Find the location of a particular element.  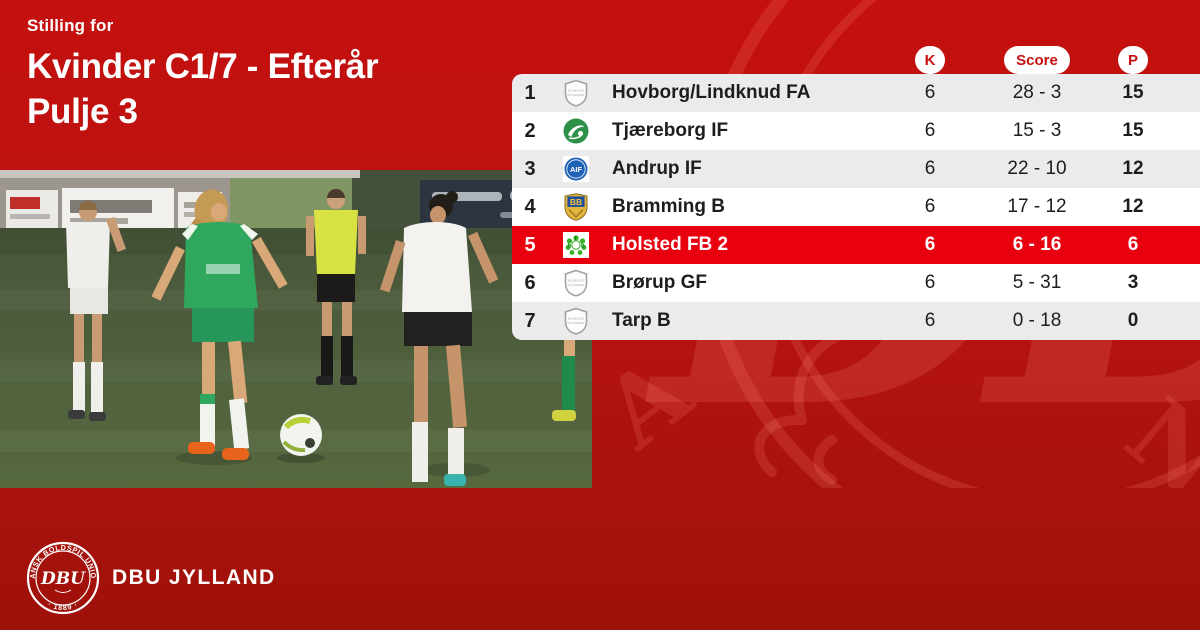

svg-text: f is located at coordinates (576, 240).